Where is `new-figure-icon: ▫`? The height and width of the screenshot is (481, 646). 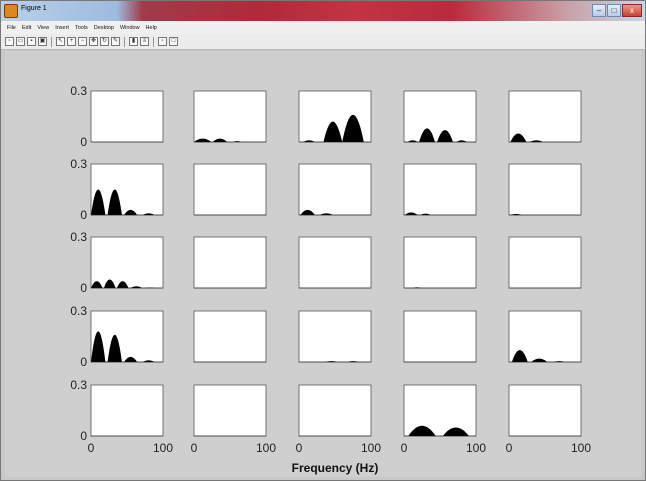 new-figure-icon: ▫ is located at coordinates (9, 41).